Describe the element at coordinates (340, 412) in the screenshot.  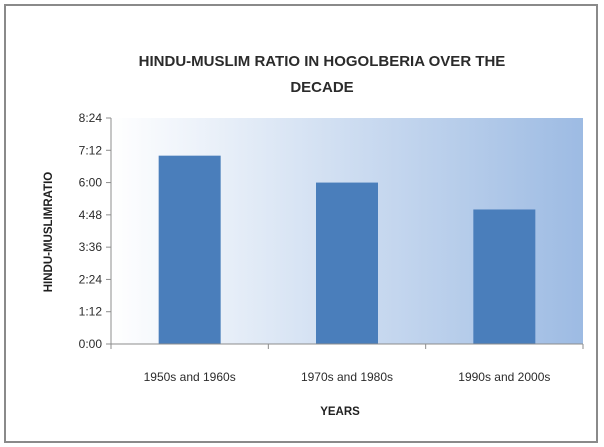
I see `x-axis-label: YEARS` at that location.